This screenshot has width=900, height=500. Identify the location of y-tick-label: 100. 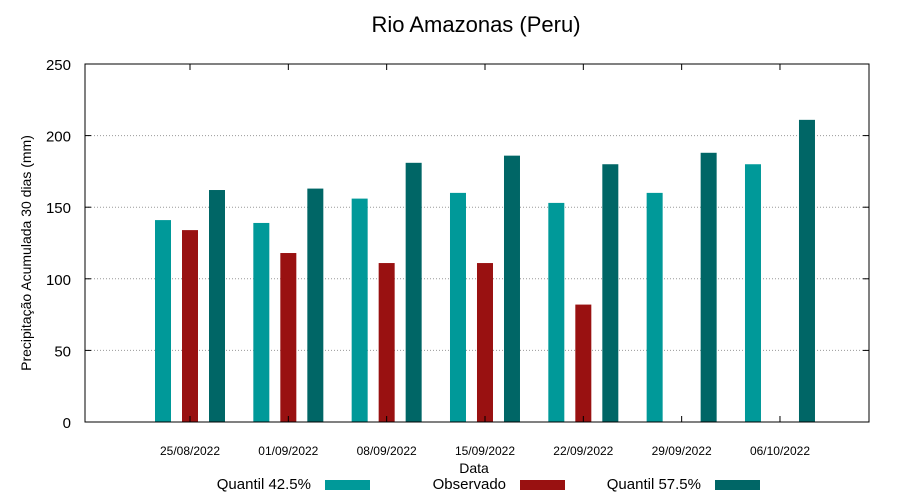
(58, 280).